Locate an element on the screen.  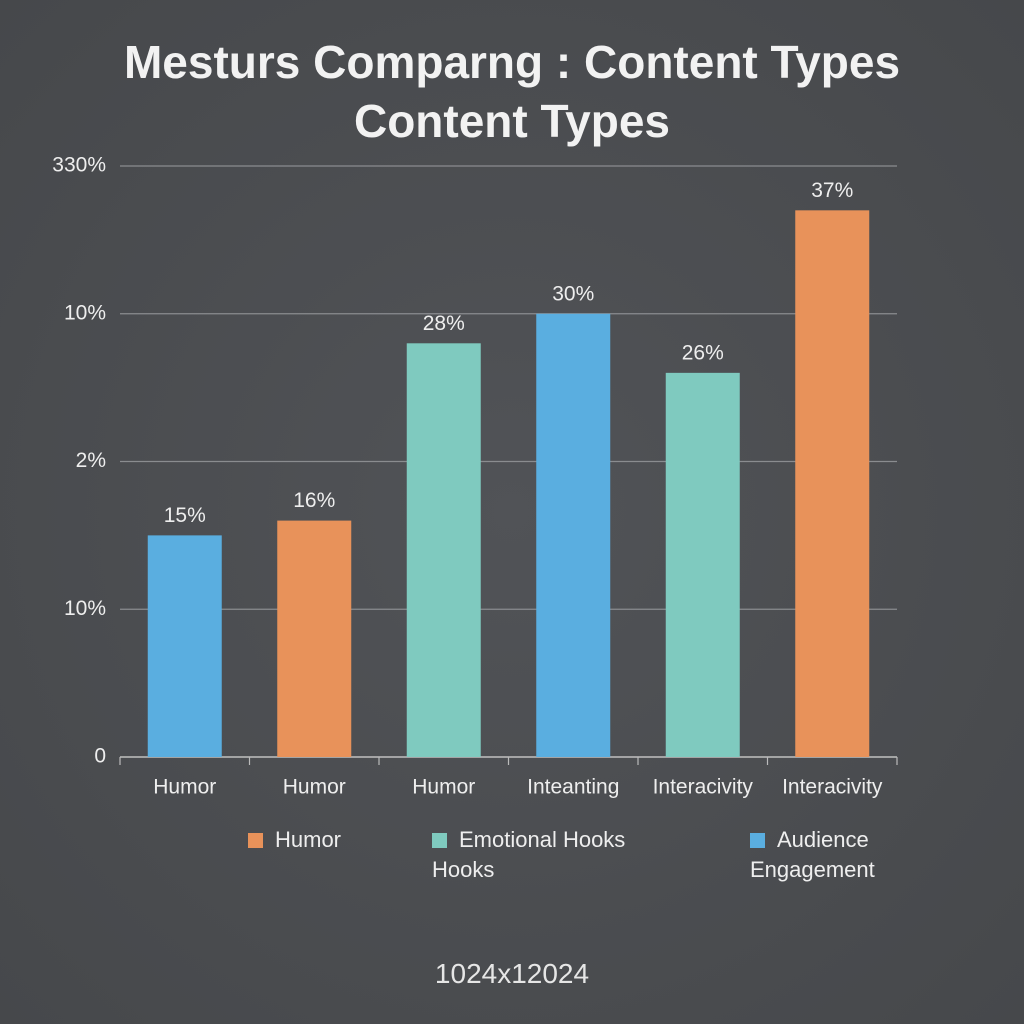
y-tick-label: 0 is located at coordinates (100, 756).